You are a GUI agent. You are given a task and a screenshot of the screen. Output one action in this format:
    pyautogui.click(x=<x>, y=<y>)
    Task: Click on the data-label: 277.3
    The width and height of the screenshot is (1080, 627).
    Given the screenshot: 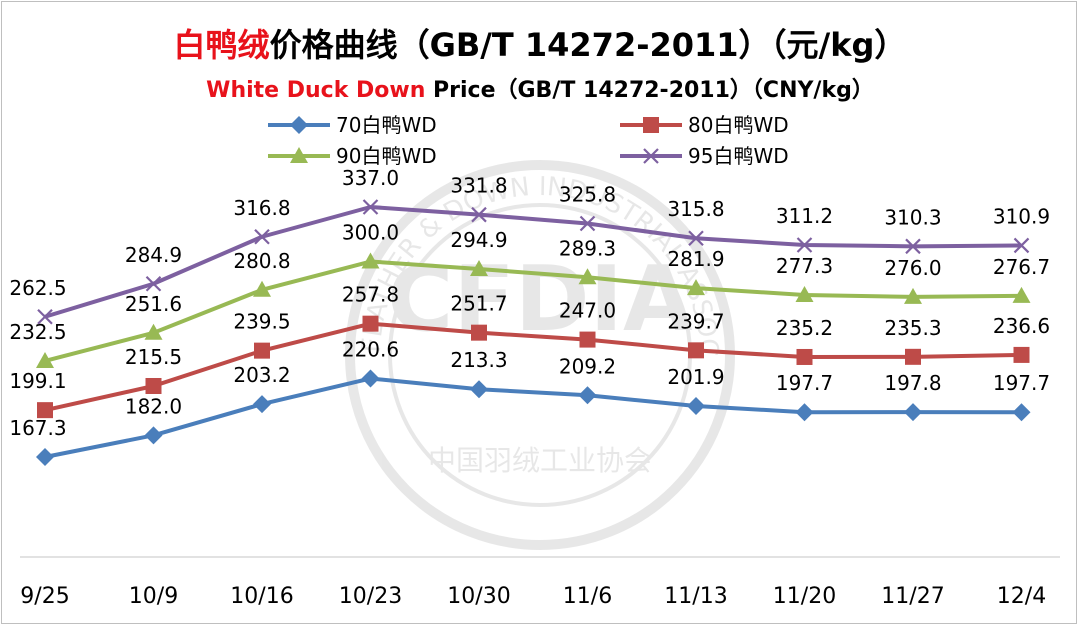 What is the action you would take?
    pyautogui.click(x=804, y=266)
    